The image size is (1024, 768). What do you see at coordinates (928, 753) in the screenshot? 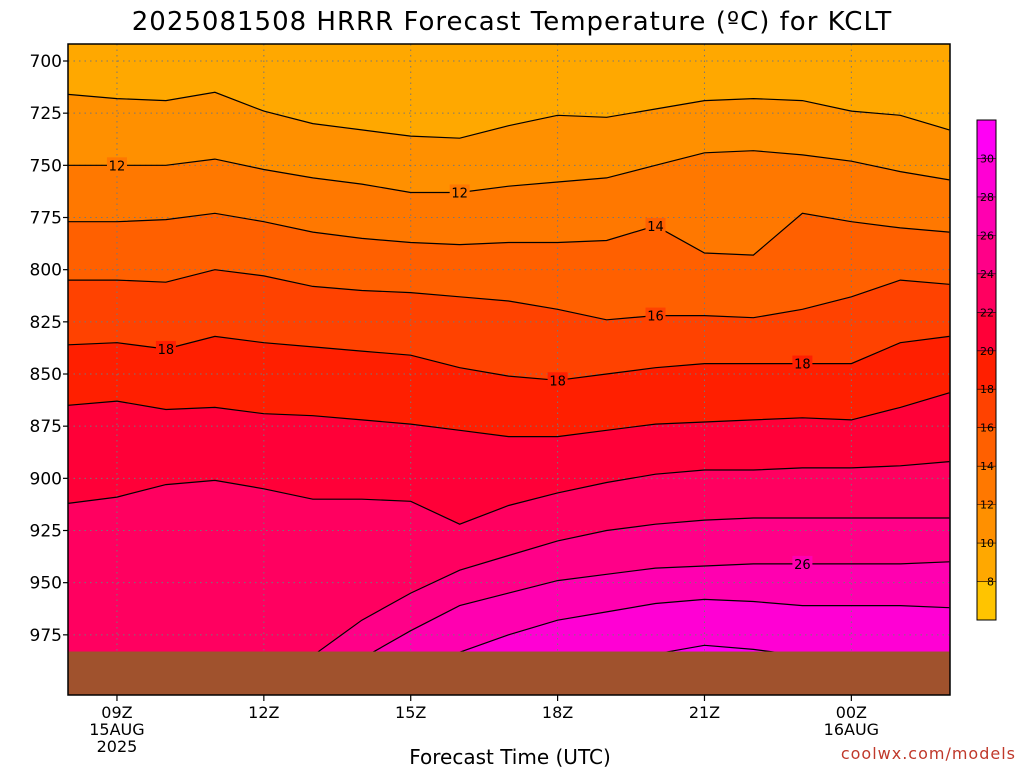
I see `credit-text: coolwx.com/models` at bounding box center [928, 753].